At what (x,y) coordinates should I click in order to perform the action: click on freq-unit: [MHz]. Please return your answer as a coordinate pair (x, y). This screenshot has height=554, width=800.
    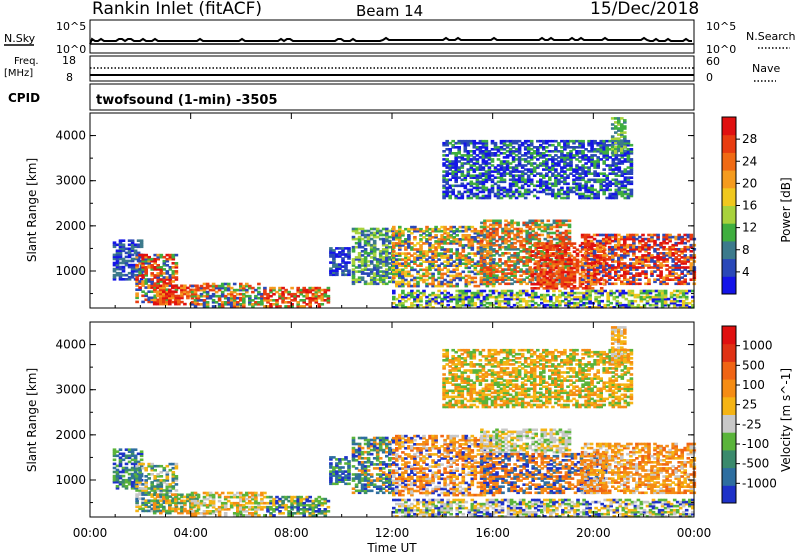
    Looking at the image, I should click on (18, 73).